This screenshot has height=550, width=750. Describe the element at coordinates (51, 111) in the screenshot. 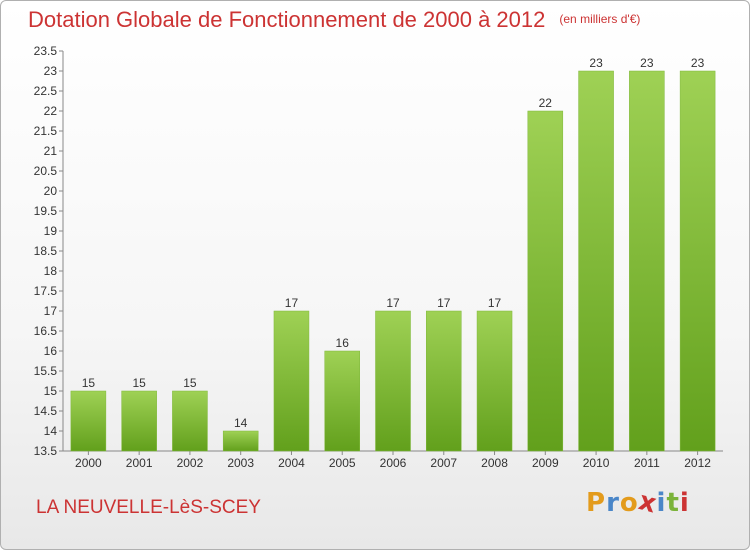

I see `y-tick-label: 22` at that location.